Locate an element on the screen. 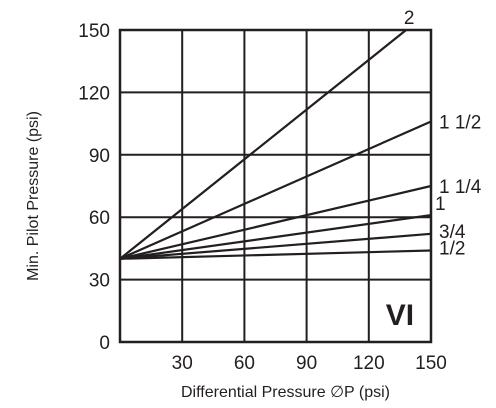 The image size is (496, 408). x-tick-labels: 30 60 90 120 150 is located at coordinates (309, 363).